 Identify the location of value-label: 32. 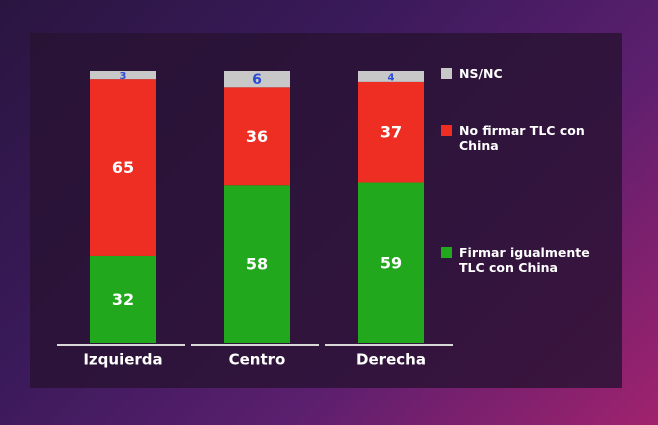
(123, 299).